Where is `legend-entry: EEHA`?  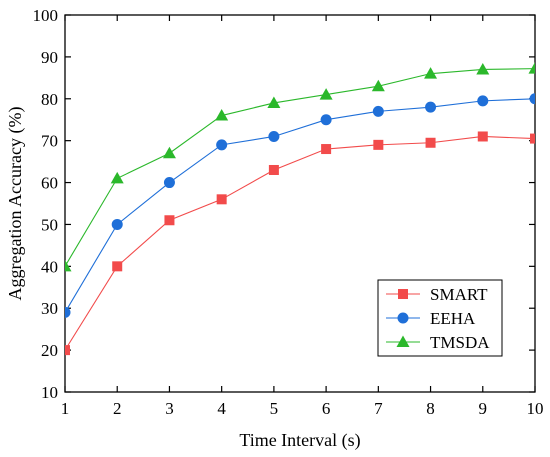
legend-entry: EEHA is located at coordinates (431, 318).